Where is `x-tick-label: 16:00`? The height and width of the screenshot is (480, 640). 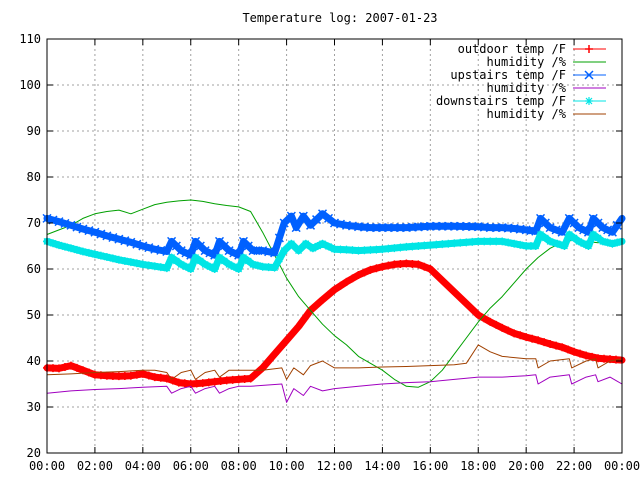
x-tick-label: 16:00 is located at coordinates (430, 466).